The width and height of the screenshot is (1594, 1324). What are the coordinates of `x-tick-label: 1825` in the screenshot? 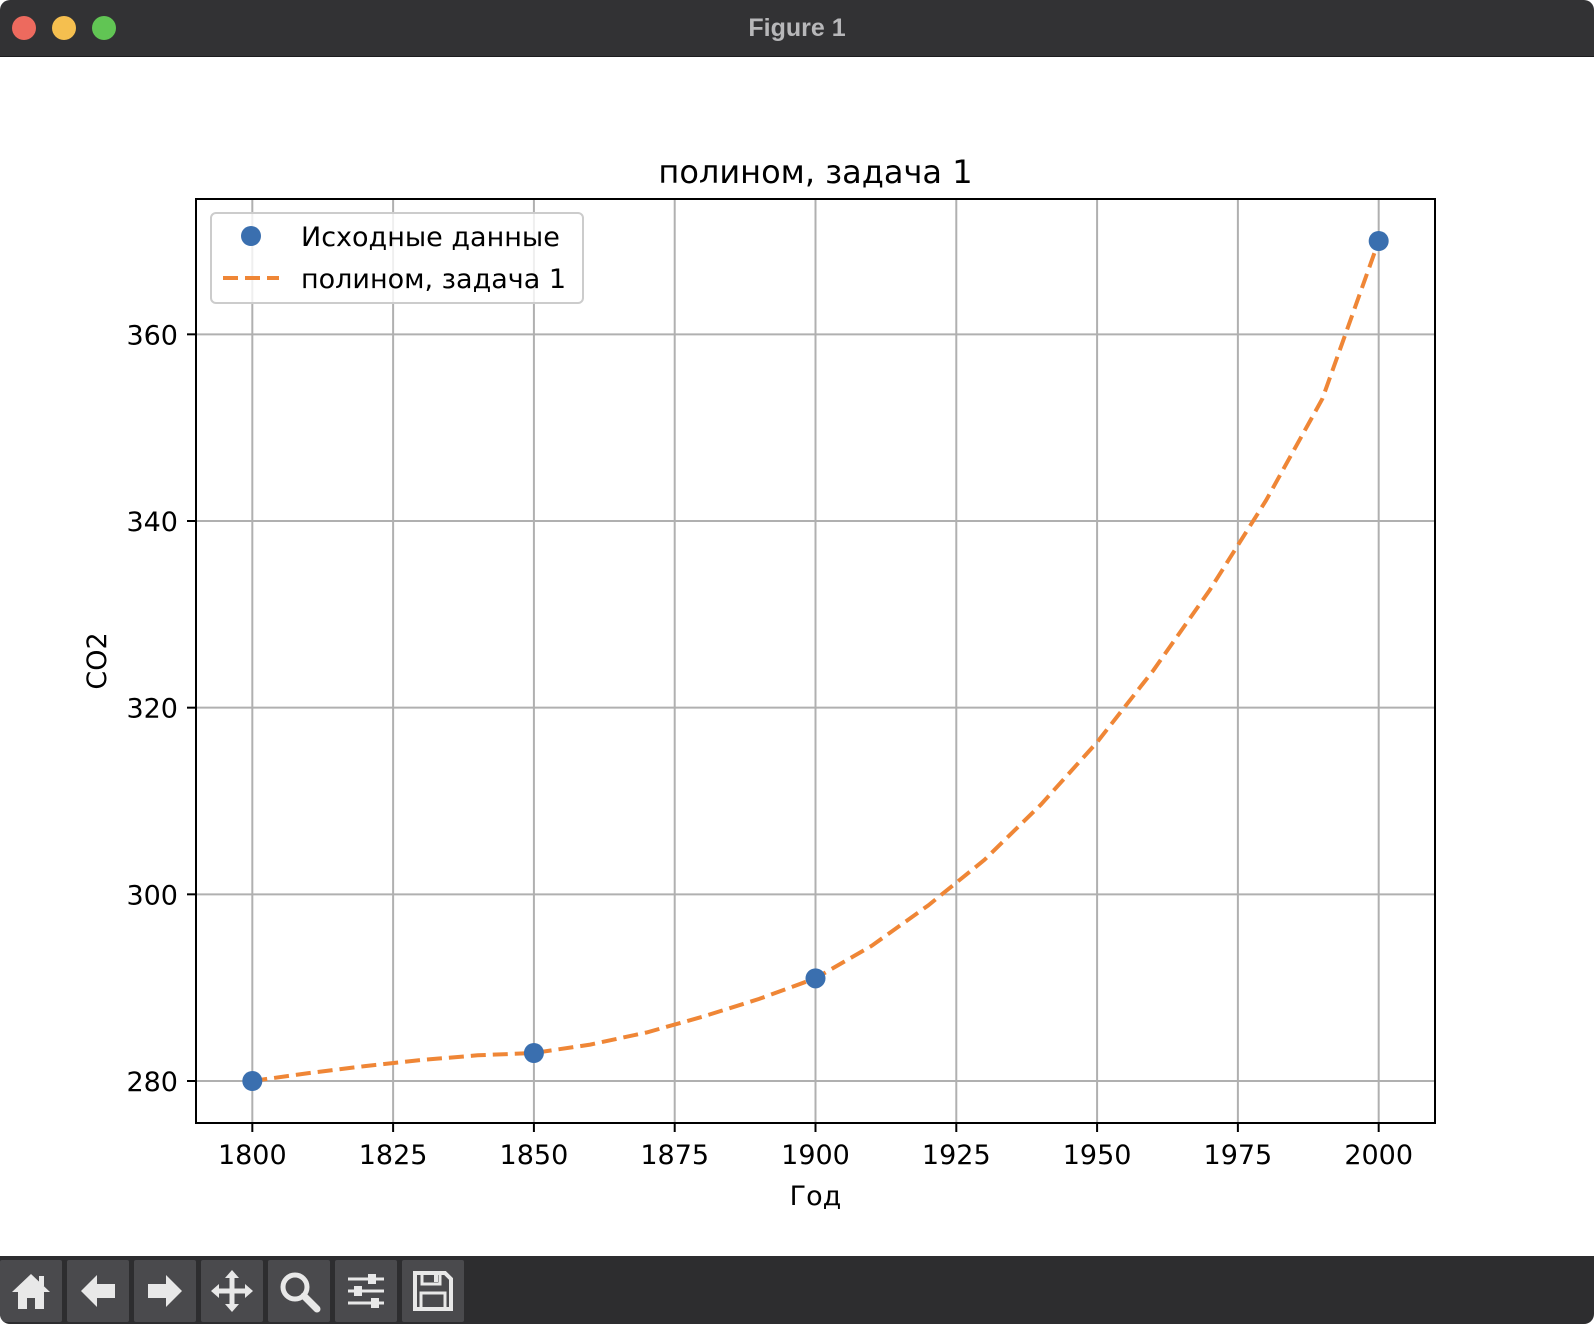 It's located at (393, 1155).